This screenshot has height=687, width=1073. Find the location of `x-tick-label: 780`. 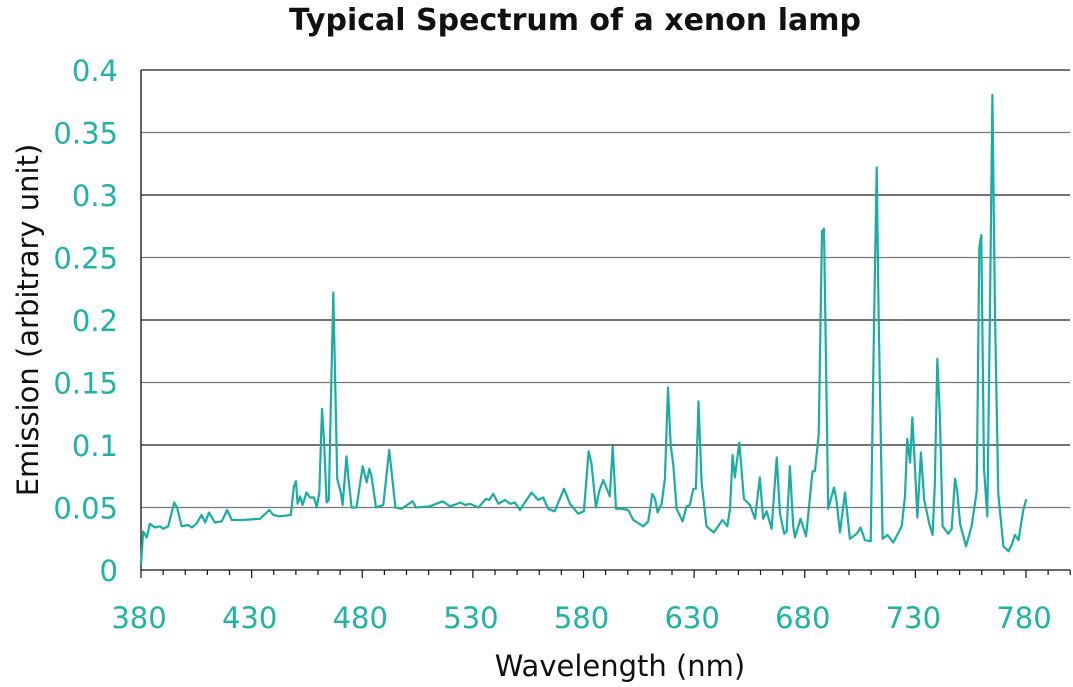

x-tick-label: 780 is located at coordinates (1023, 618).